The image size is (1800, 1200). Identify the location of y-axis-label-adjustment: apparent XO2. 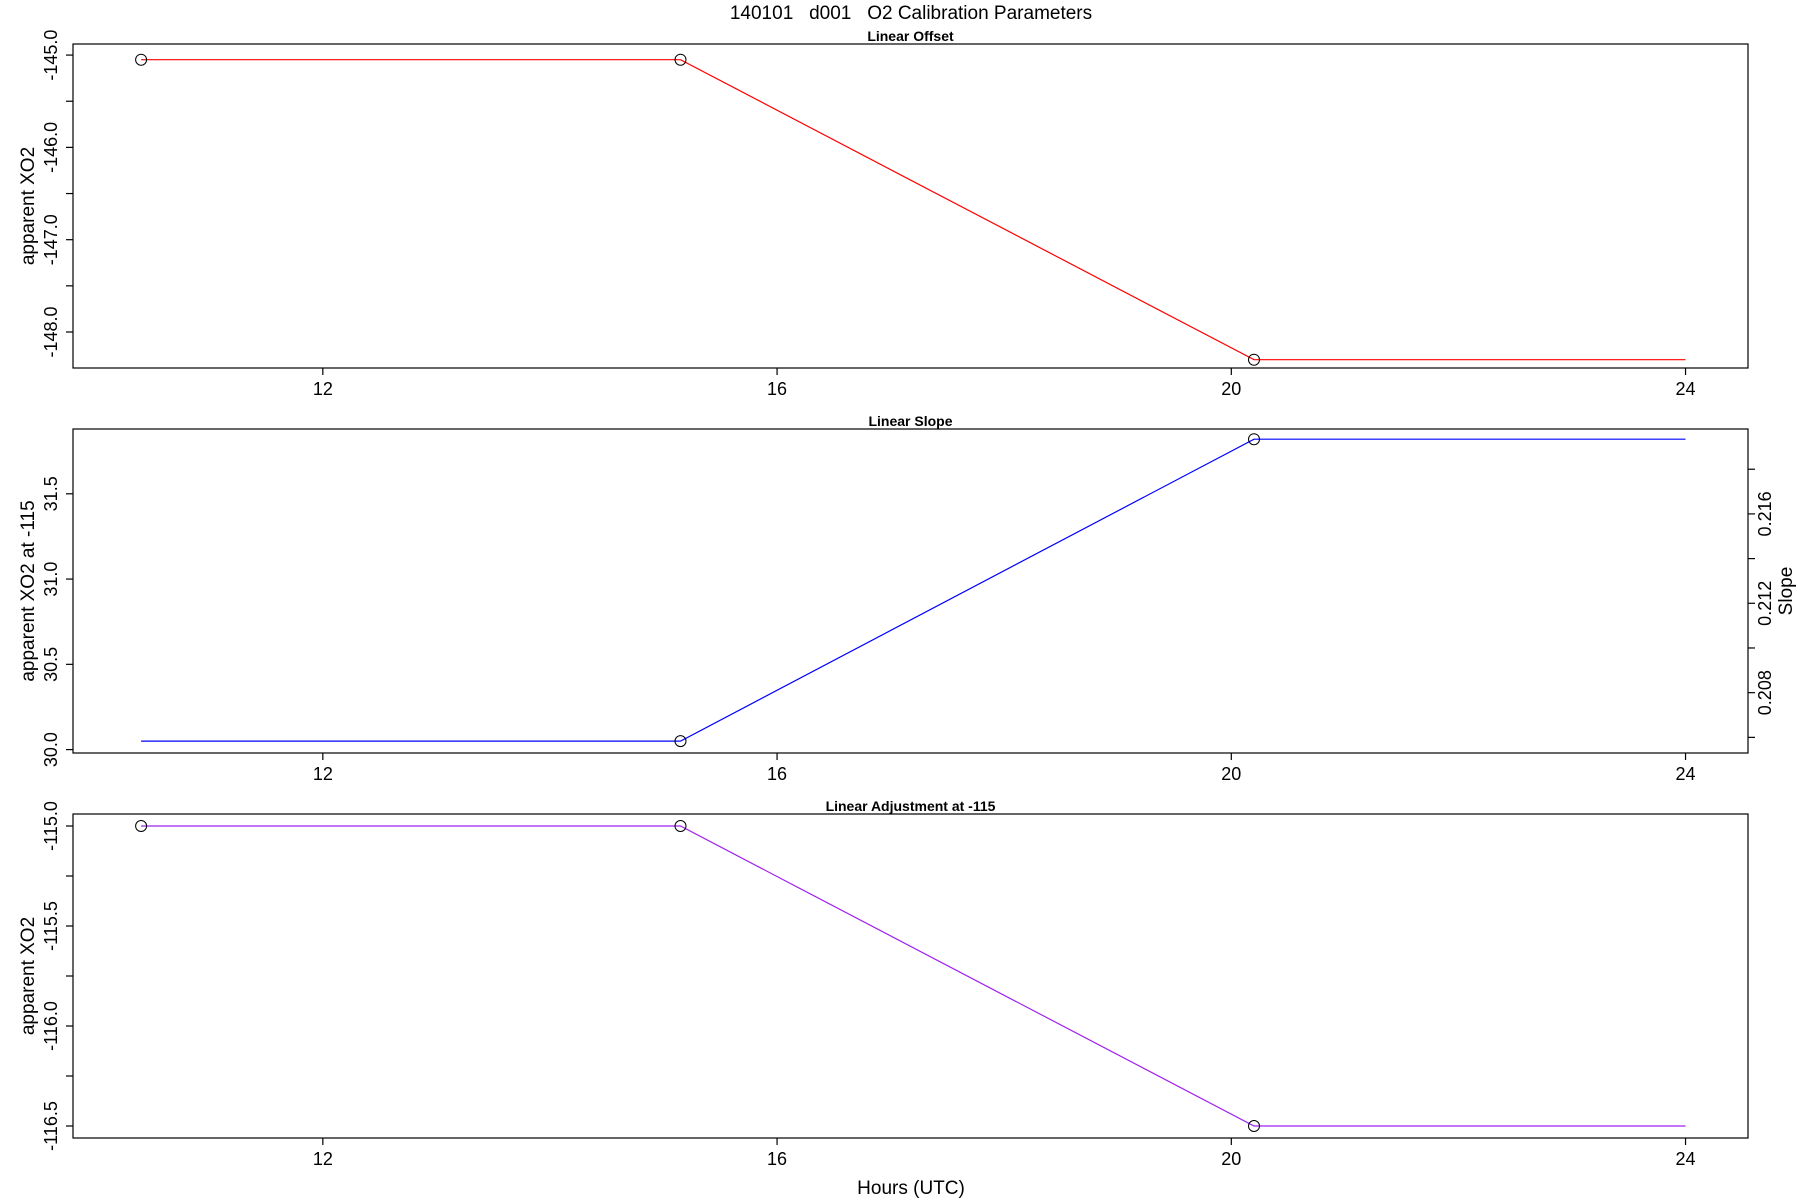
(28, 976).